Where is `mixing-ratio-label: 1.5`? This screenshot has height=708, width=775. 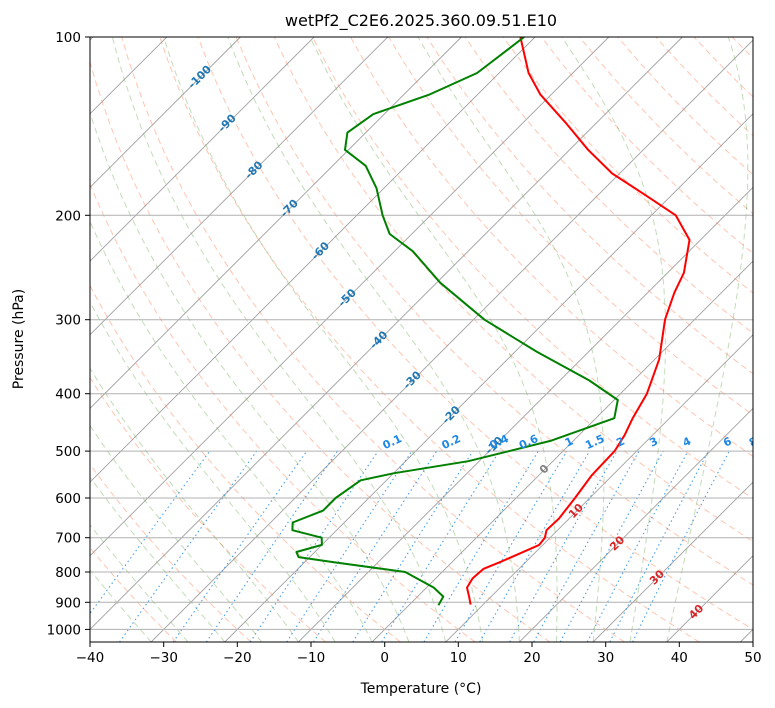
mixing-ratio-label: 1.5 is located at coordinates (594, 442).